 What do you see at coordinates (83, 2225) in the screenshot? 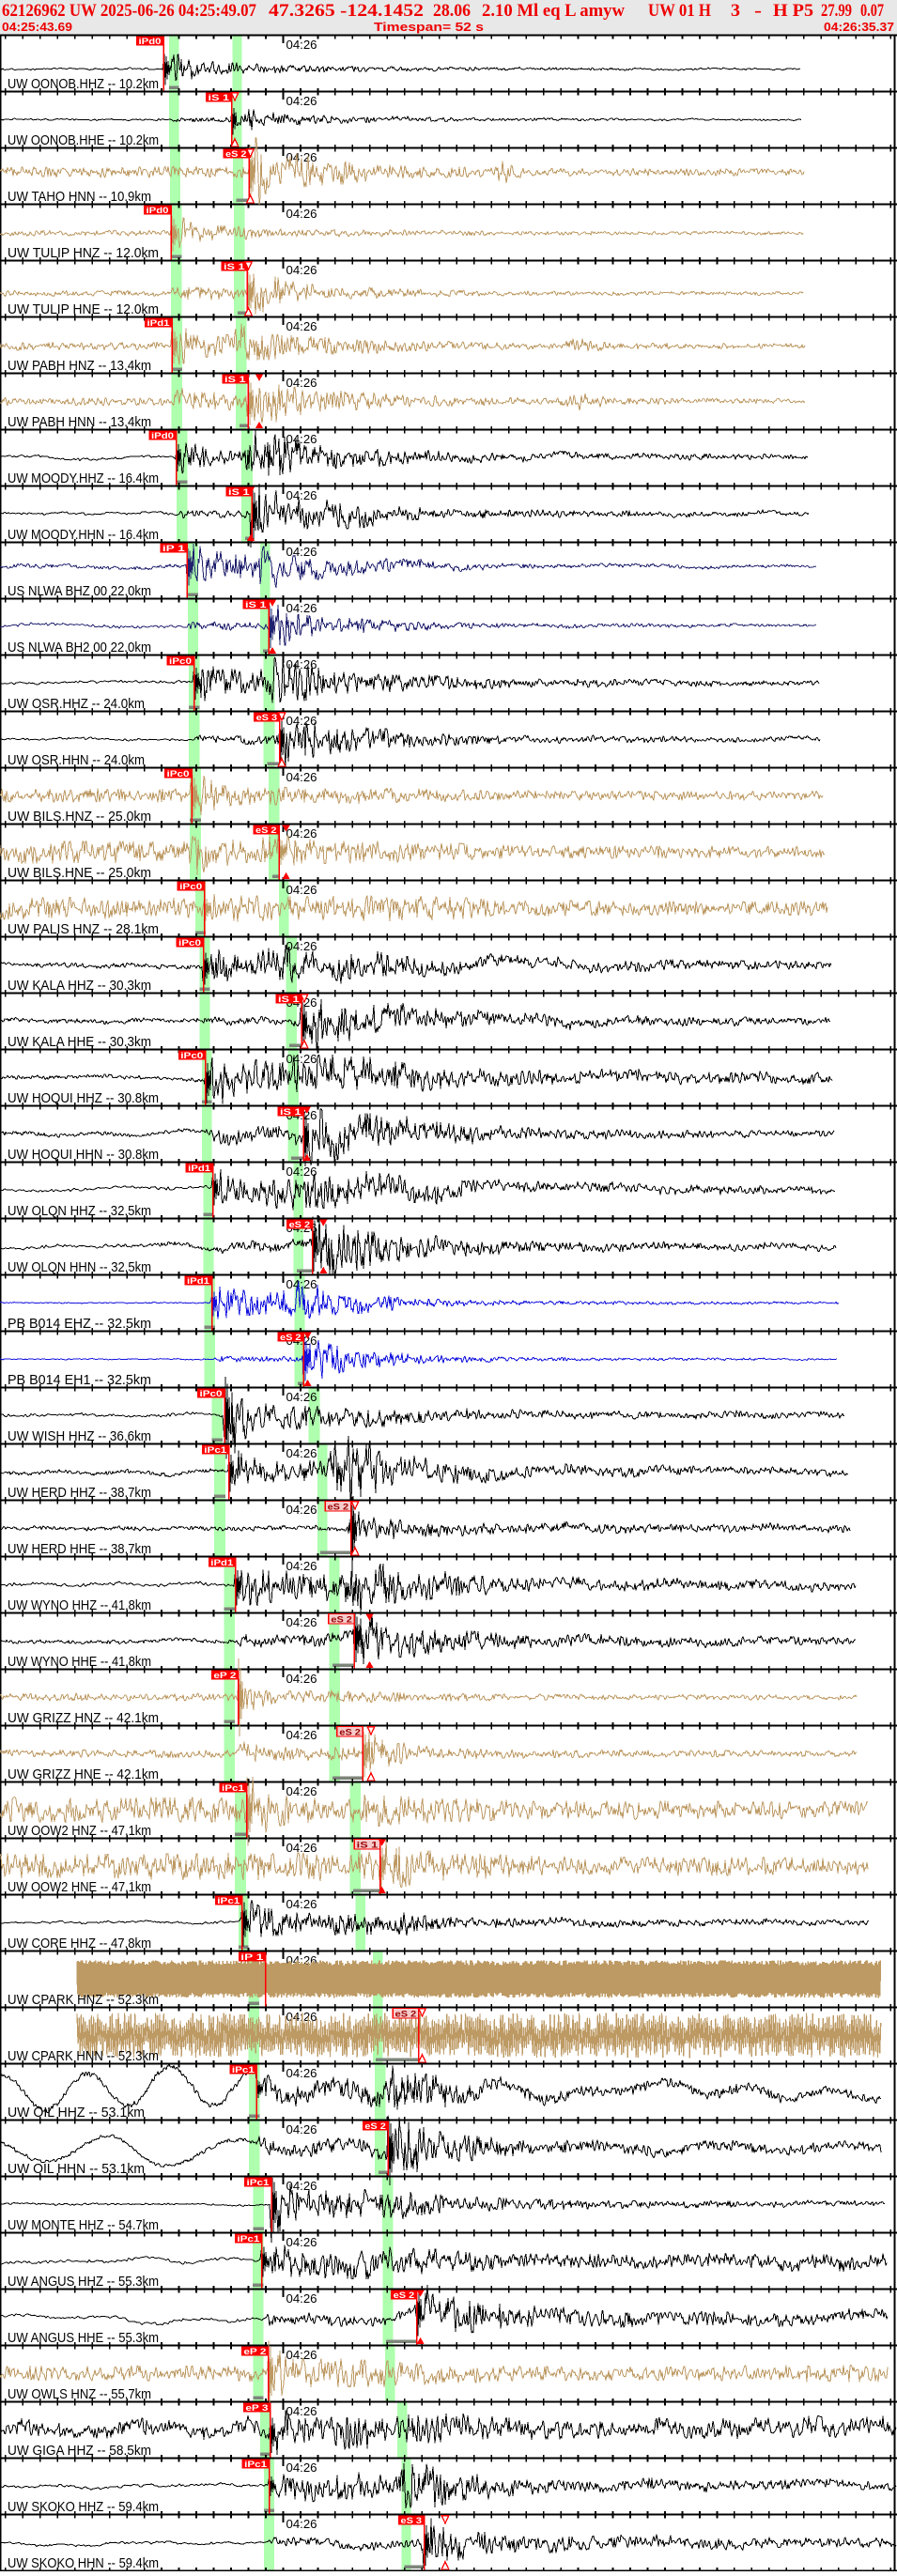
I see `svg-text: UW MONTE HHZ -- 54.7km` at bounding box center [83, 2225].